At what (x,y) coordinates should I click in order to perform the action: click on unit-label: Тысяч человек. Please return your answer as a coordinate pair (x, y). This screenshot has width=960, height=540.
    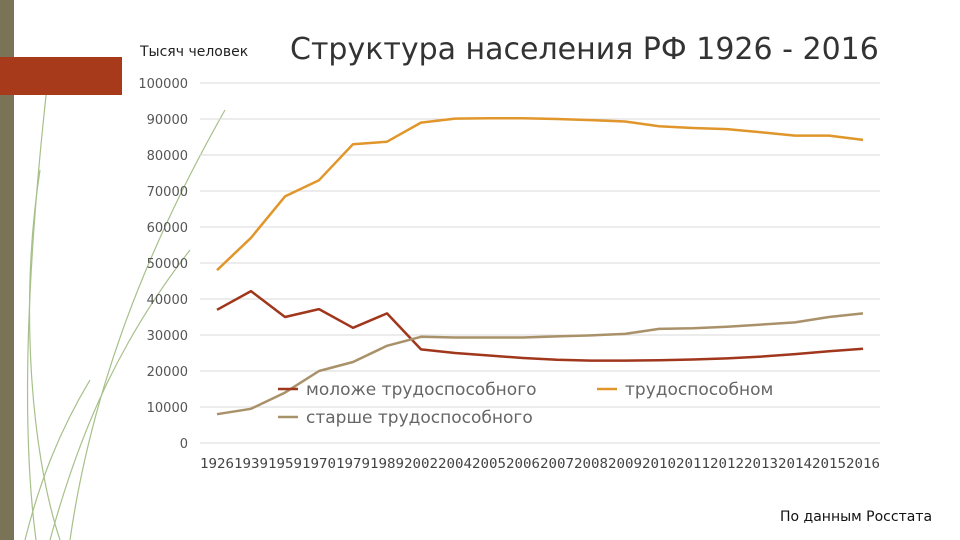
    Looking at the image, I should click on (194, 52).